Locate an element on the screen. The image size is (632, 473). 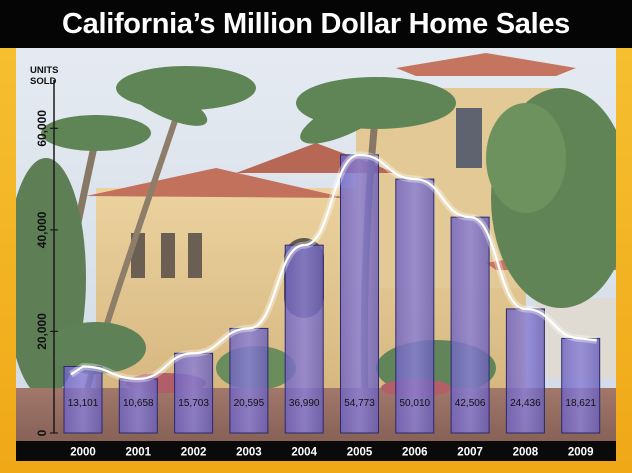
x-tick-label-2004: 2004 is located at coordinates (304, 453).